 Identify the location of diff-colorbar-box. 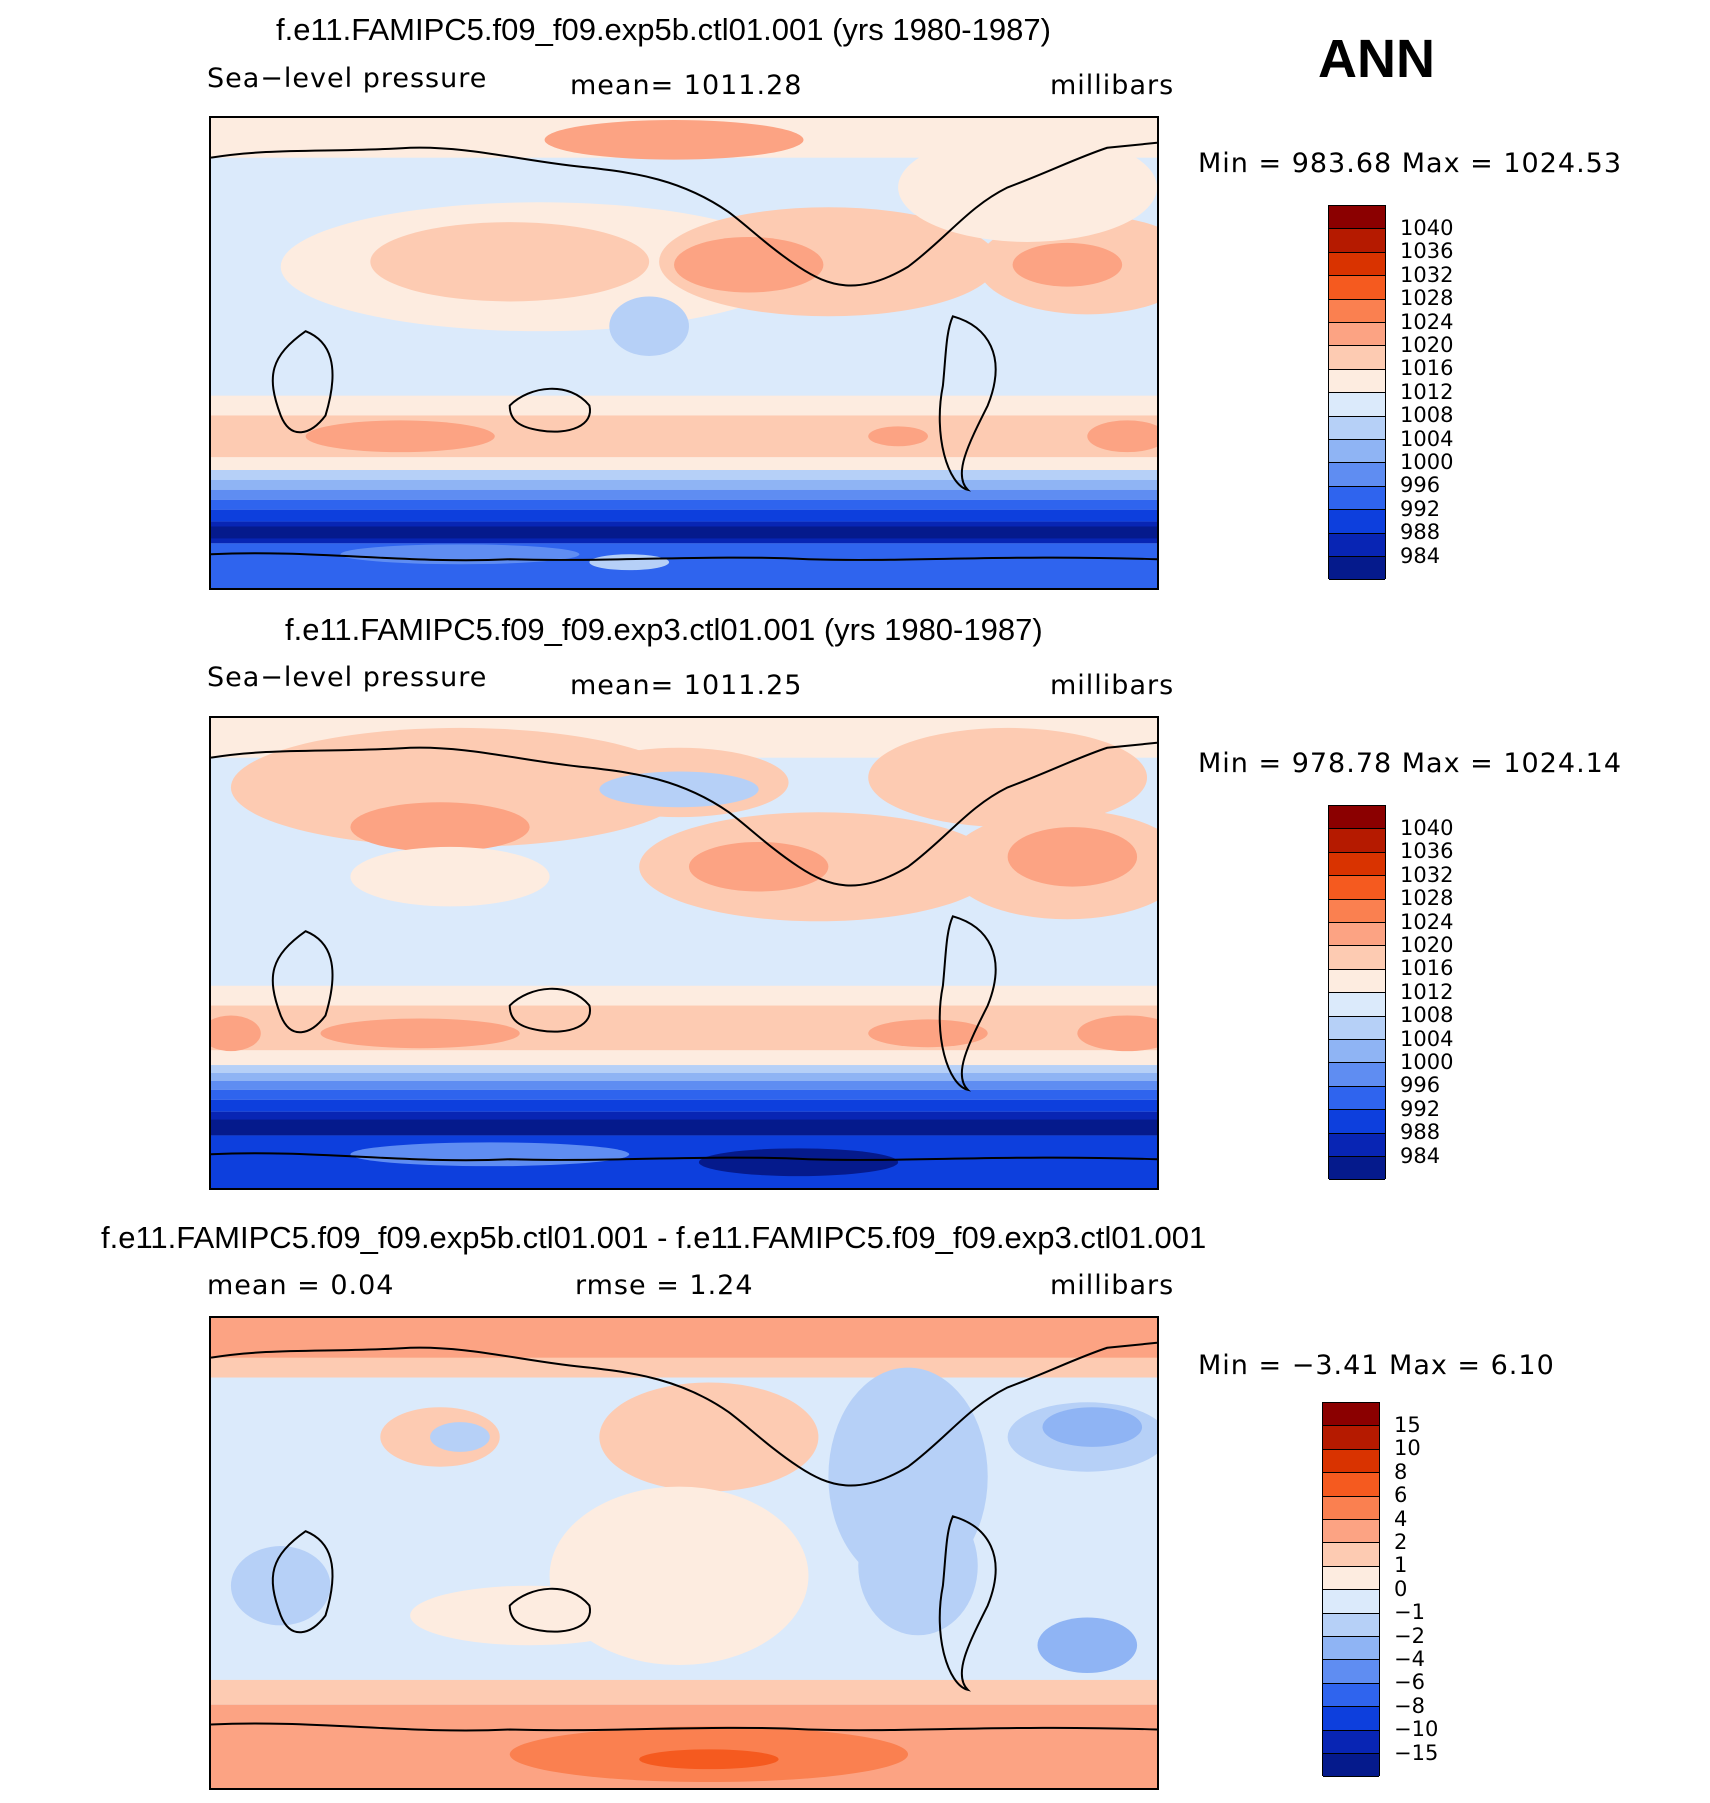
(1351, 1590).